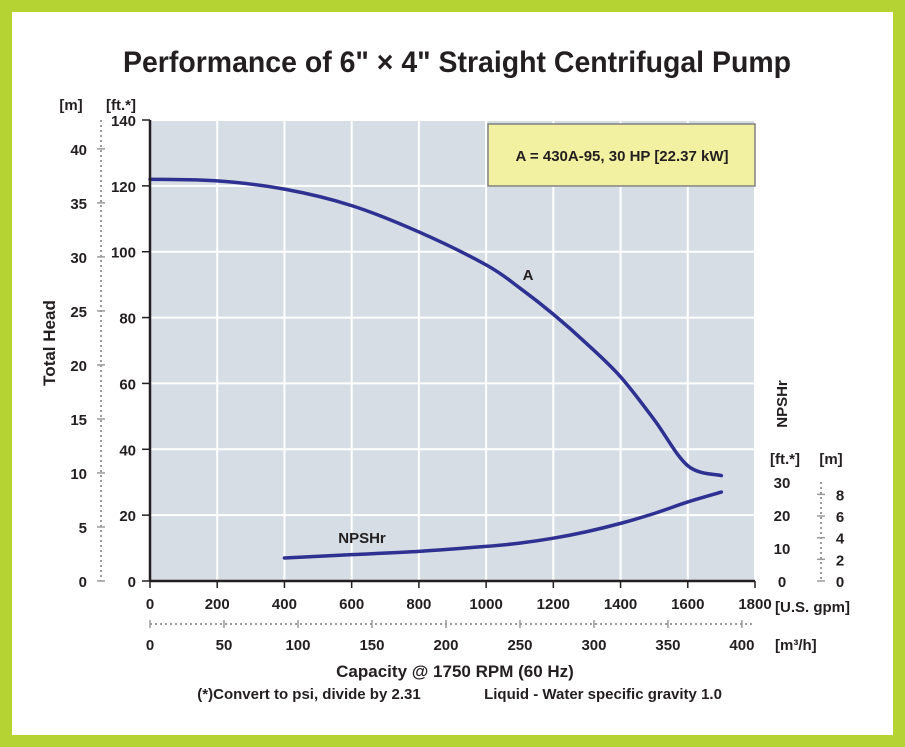 The image size is (905, 747). I want to click on legend-box, so click(621, 155).